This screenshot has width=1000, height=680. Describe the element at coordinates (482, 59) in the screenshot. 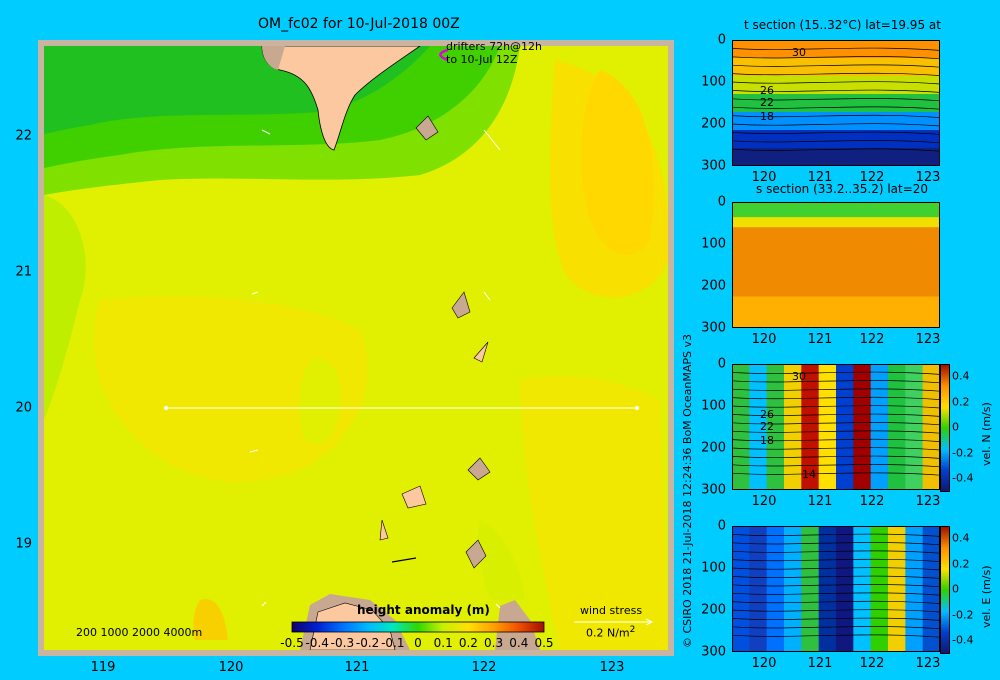

I see `drifters-label-2: to 10-Jul 12Z` at that location.